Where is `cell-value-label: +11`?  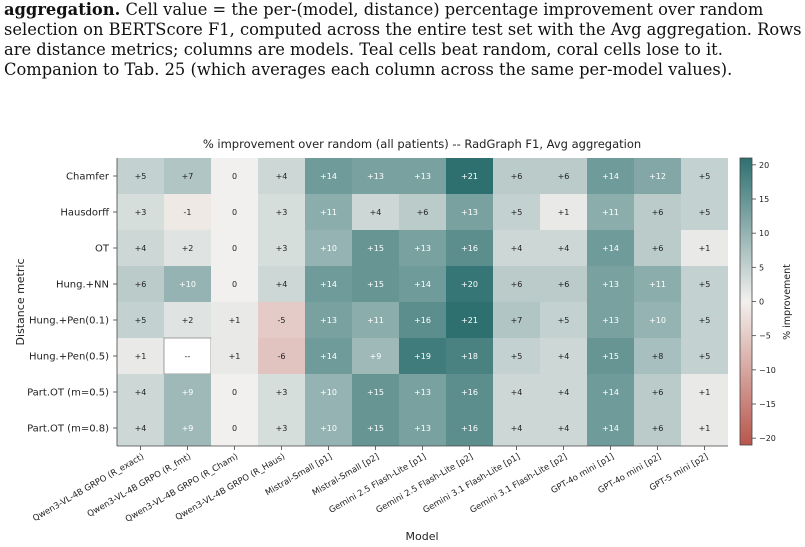
cell-value-label: +11 is located at coordinates (375, 320).